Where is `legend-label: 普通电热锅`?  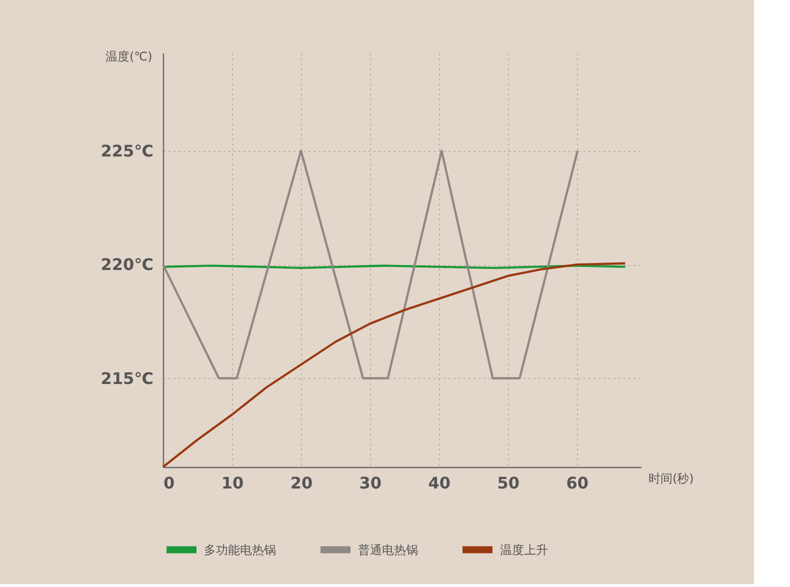
legend-label: 普通电热锅 is located at coordinates (388, 549).